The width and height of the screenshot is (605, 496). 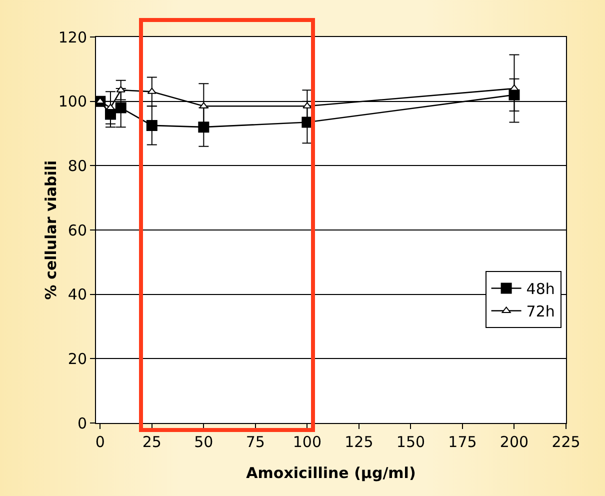 What do you see at coordinates (72, 37) in the screenshot?
I see `y-tick-label: 120` at bounding box center [72, 37].